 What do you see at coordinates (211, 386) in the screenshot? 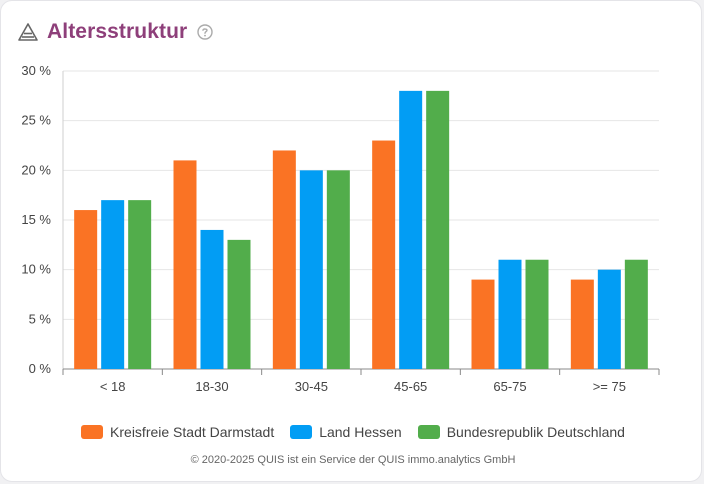
I see `x-tick-label: 18-30` at bounding box center [211, 386].